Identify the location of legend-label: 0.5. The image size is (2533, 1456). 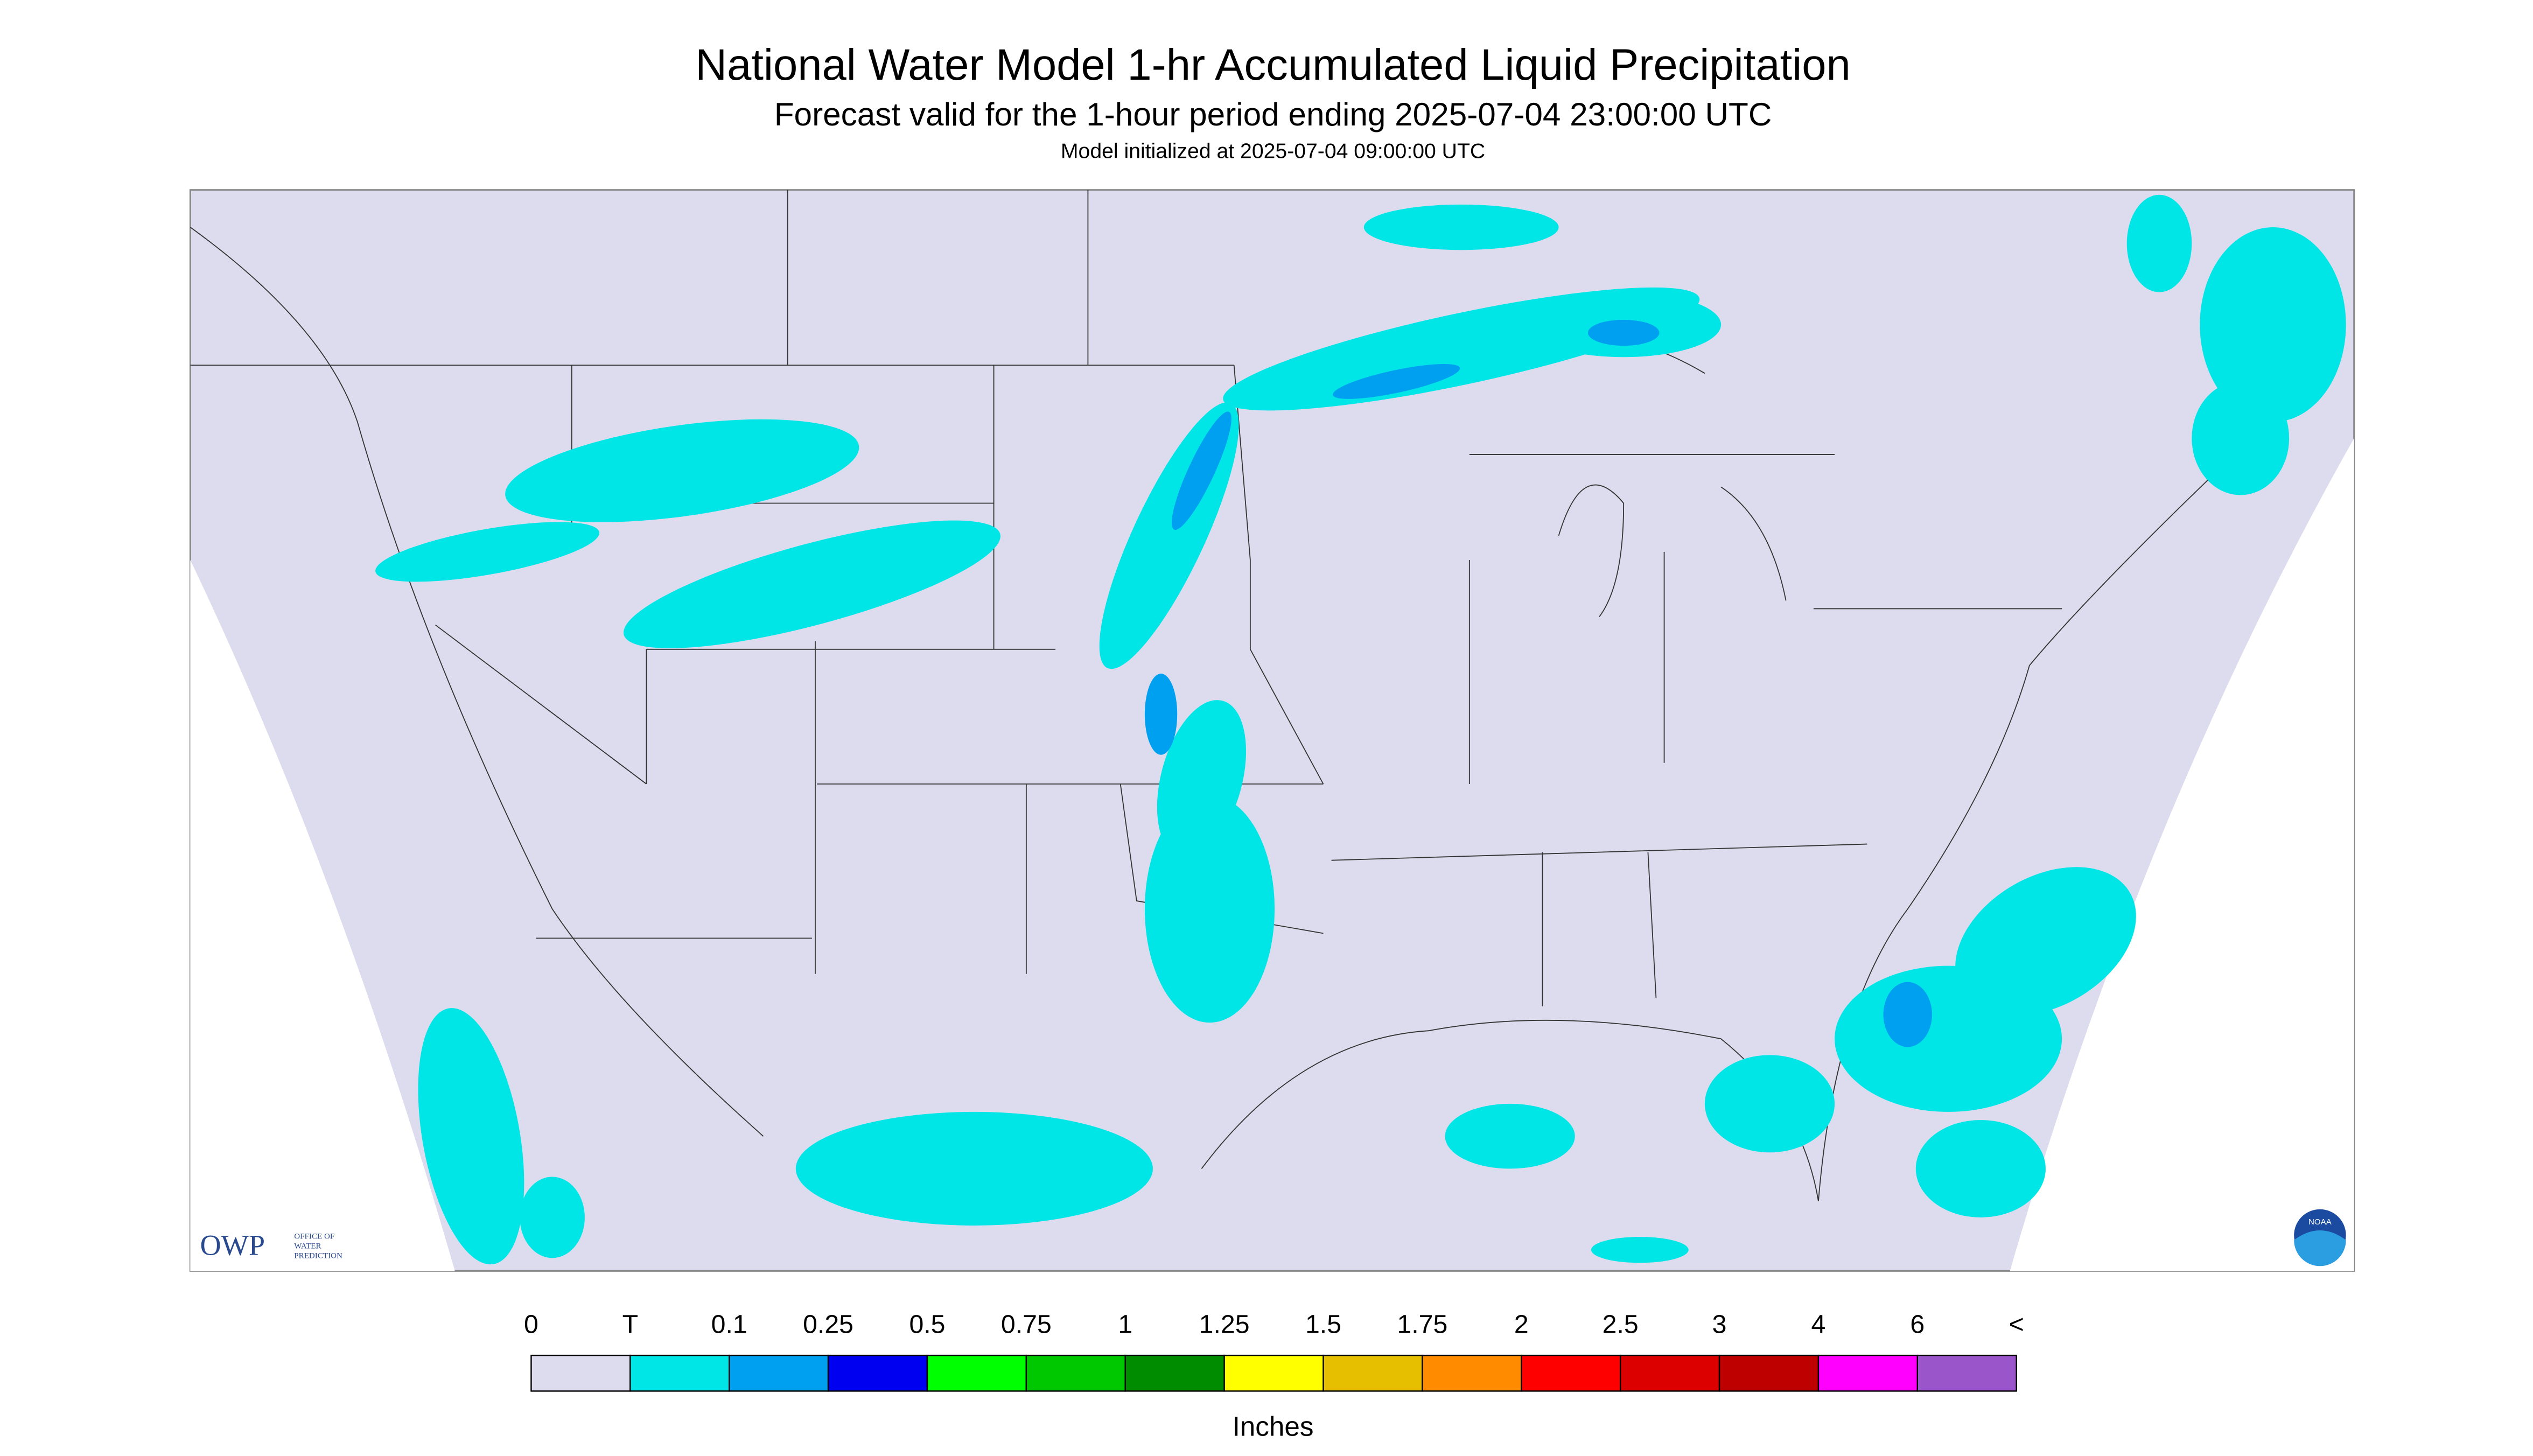
(927, 1324).